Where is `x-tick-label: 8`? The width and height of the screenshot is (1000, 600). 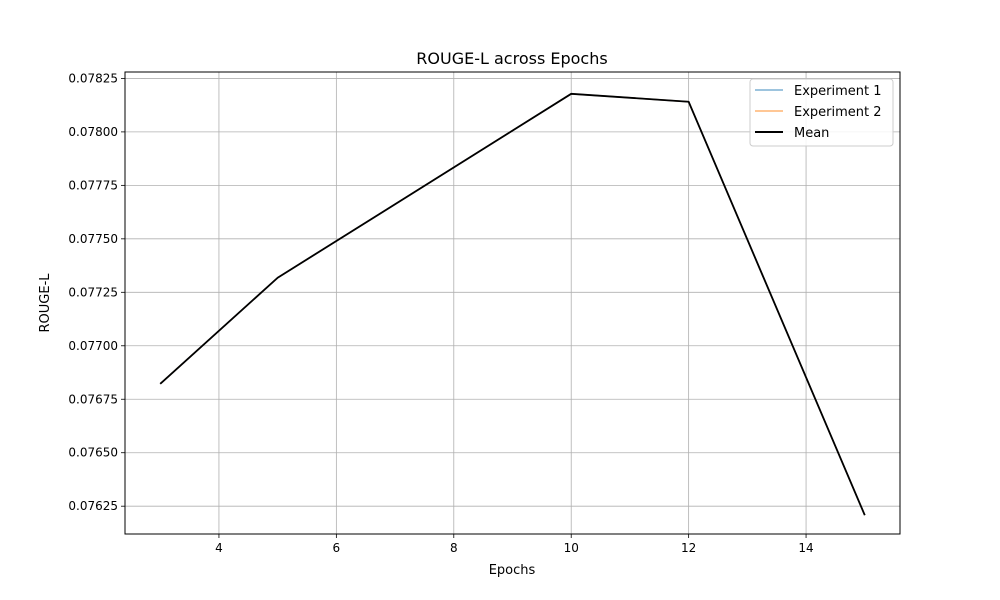 x-tick-label: 8 is located at coordinates (454, 548).